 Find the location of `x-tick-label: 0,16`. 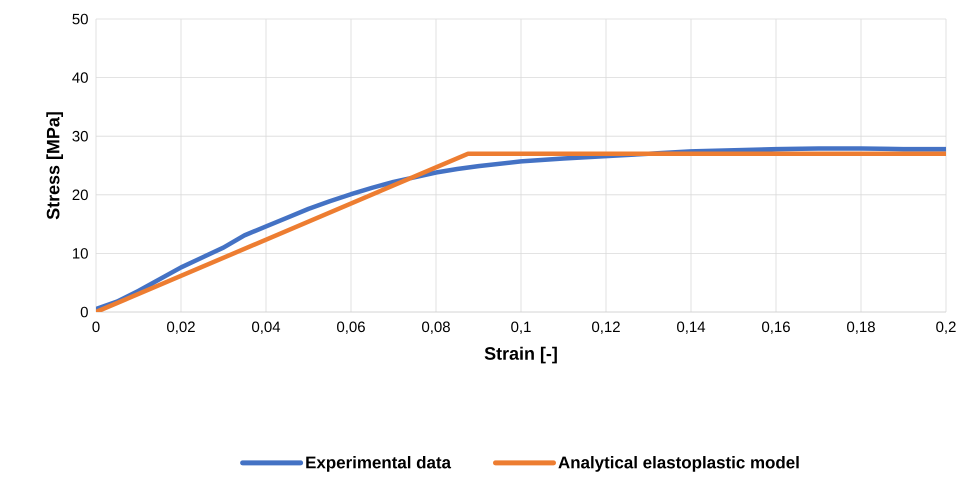

x-tick-label: 0,16 is located at coordinates (776, 328).